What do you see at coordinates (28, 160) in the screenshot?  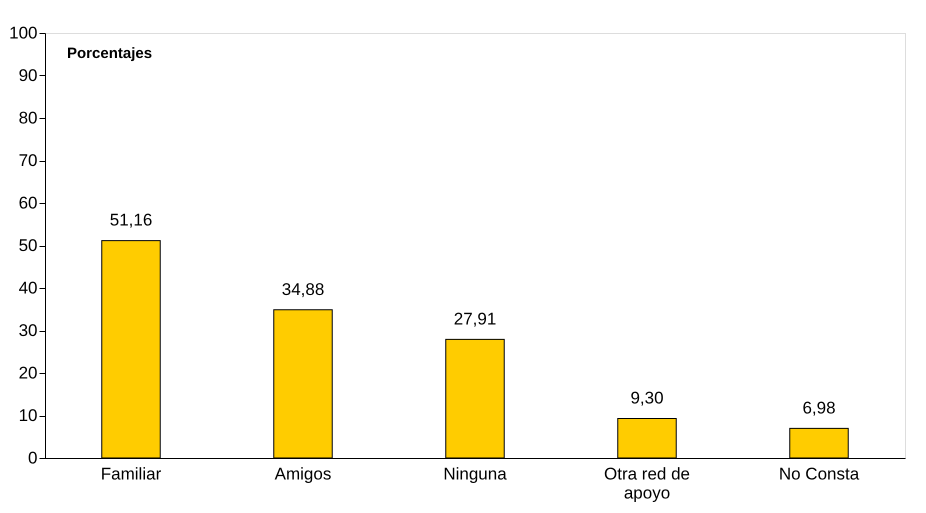 I see `y-tick-label: 70` at bounding box center [28, 160].